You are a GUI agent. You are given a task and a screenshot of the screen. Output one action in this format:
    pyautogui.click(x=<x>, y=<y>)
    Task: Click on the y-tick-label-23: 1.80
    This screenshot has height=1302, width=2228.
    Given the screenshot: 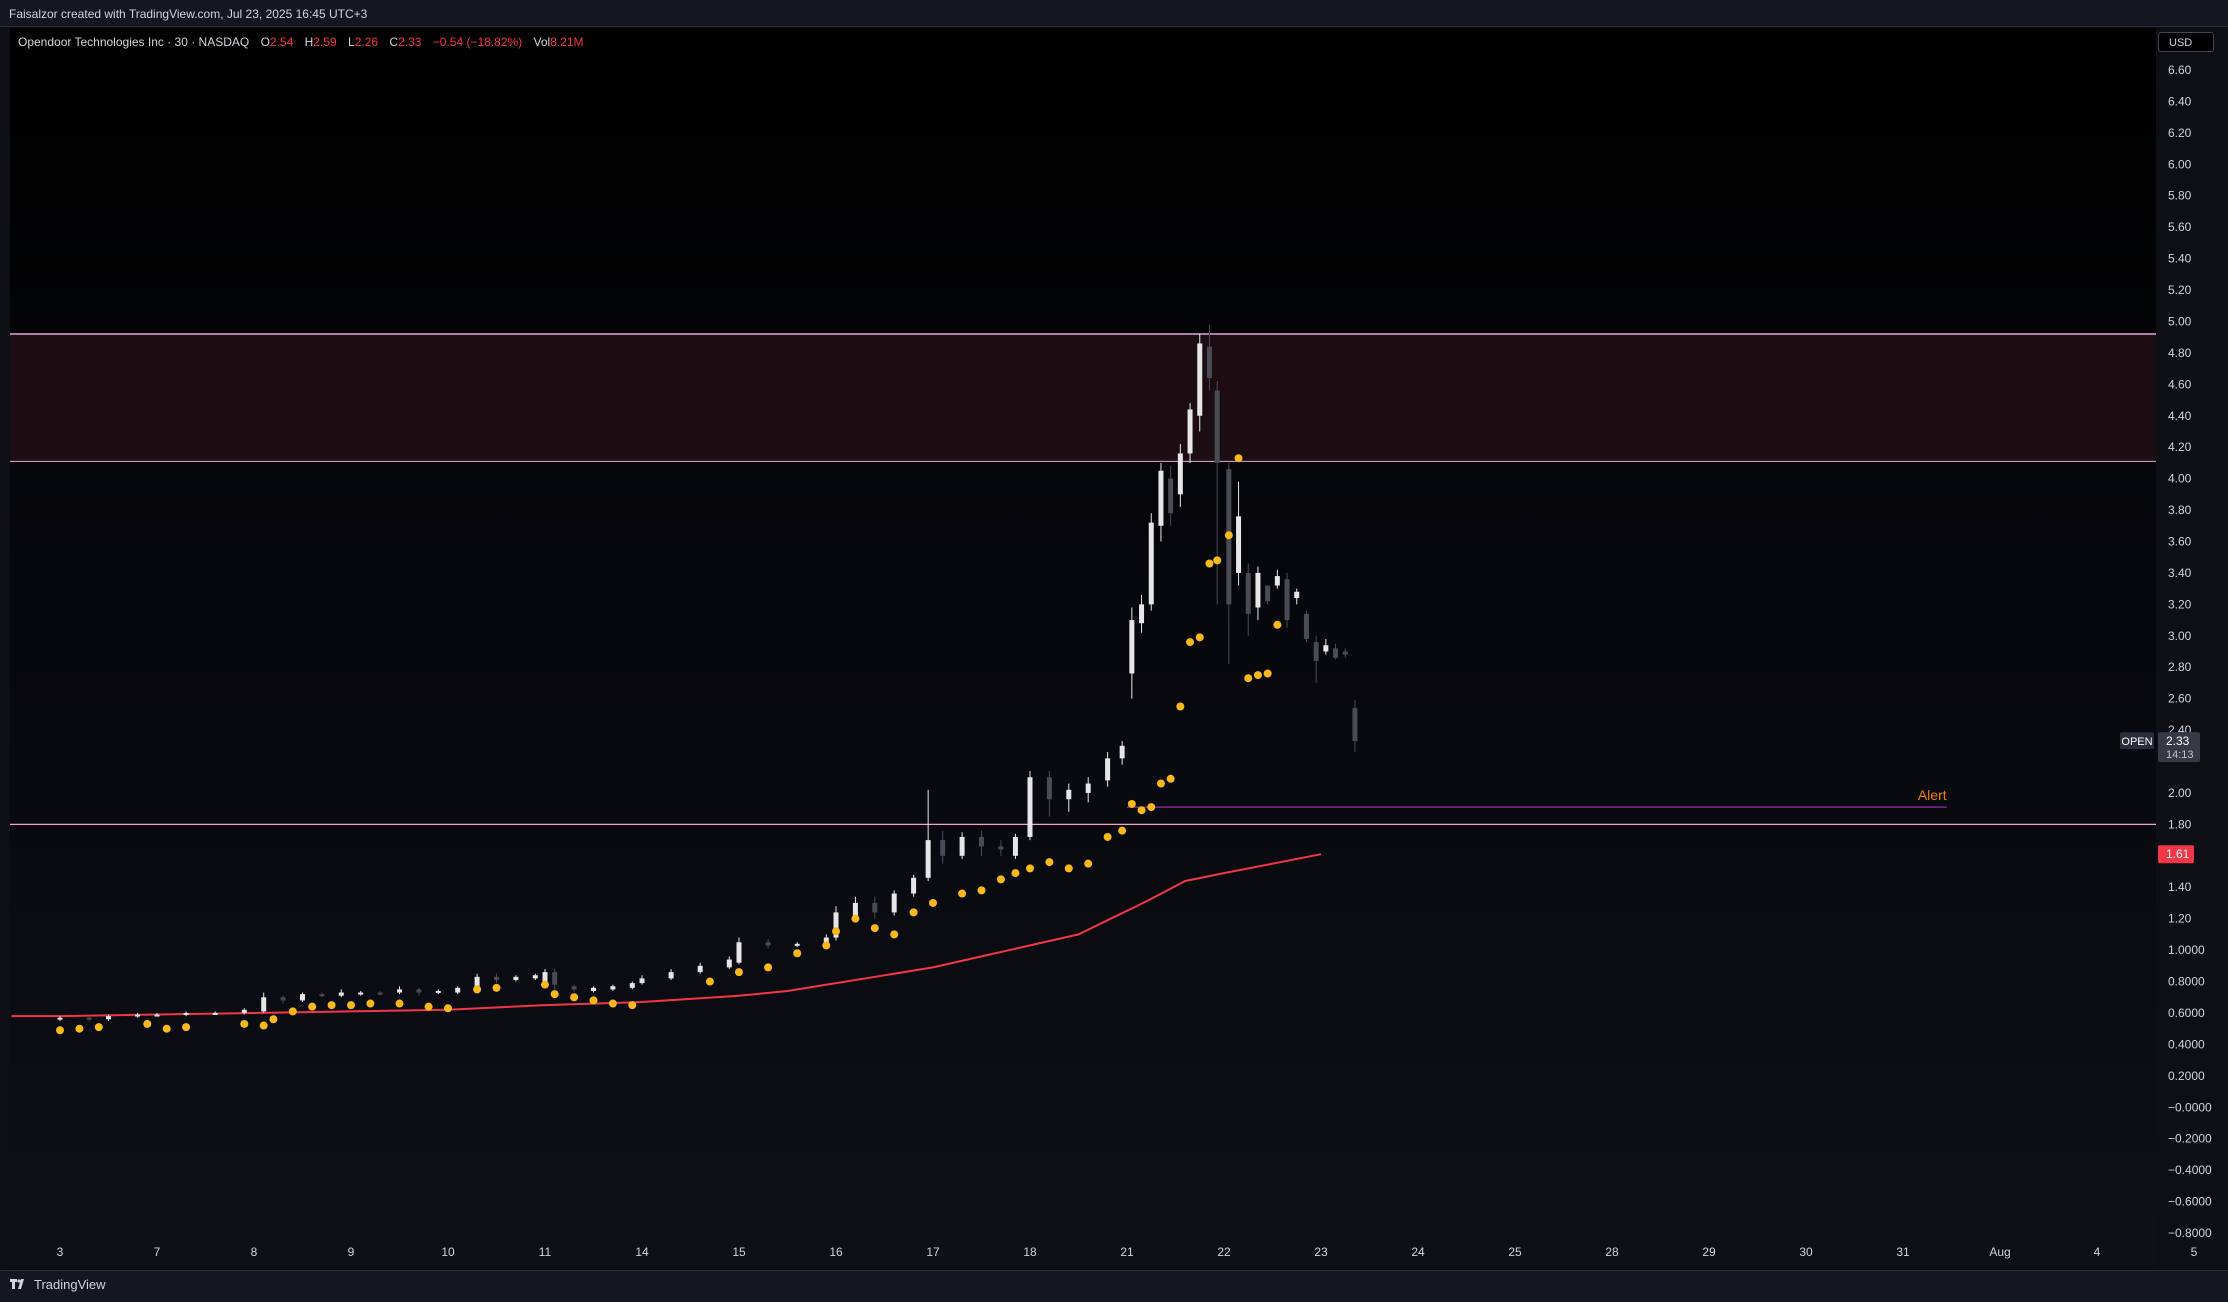 What is the action you would take?
    pyautogui.click(x=2180, y=824)
    